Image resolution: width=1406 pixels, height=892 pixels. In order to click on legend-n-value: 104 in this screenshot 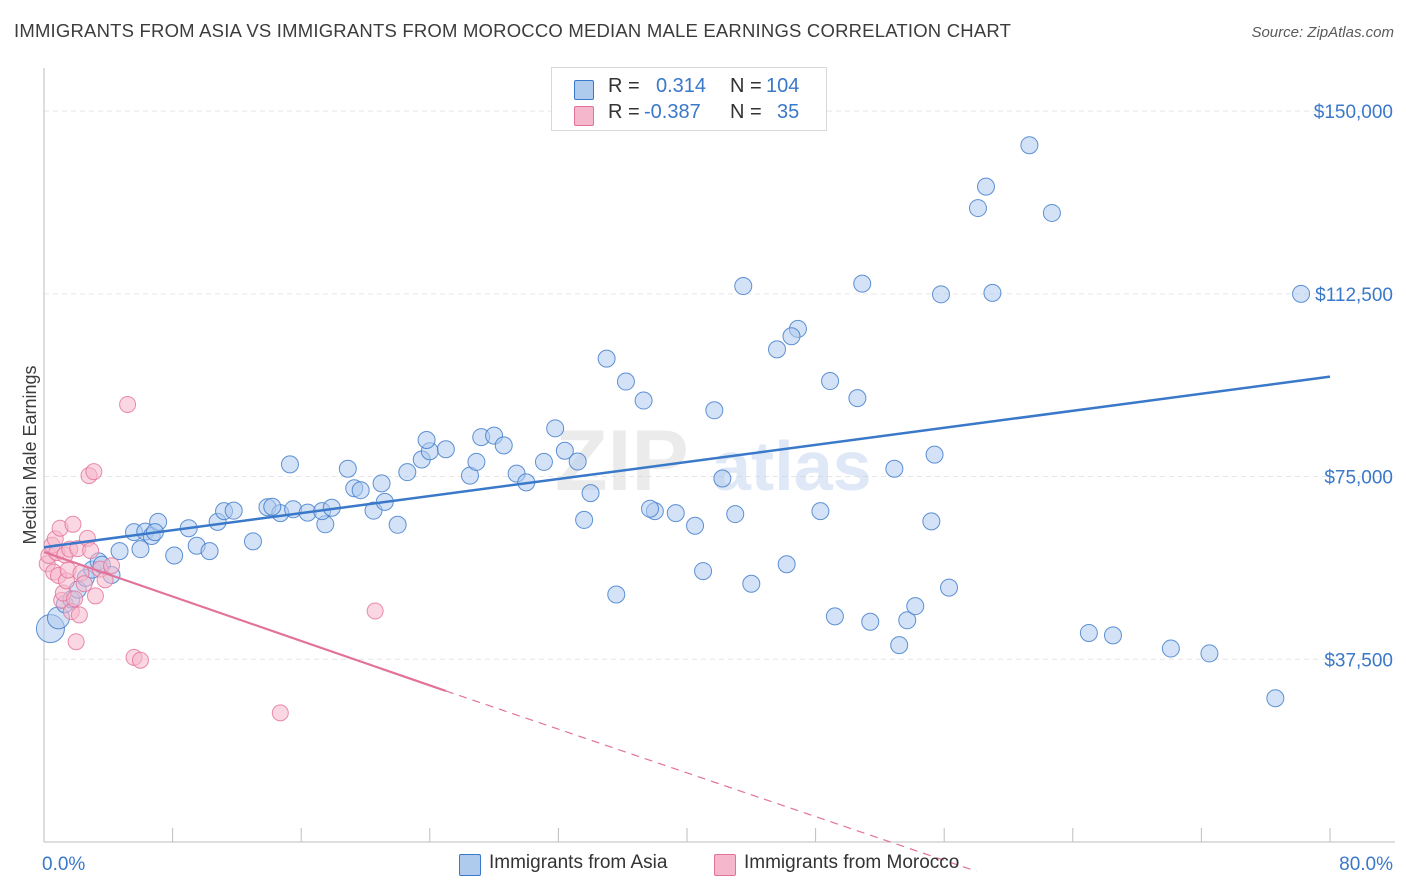, I will do `click(783, 86)`.